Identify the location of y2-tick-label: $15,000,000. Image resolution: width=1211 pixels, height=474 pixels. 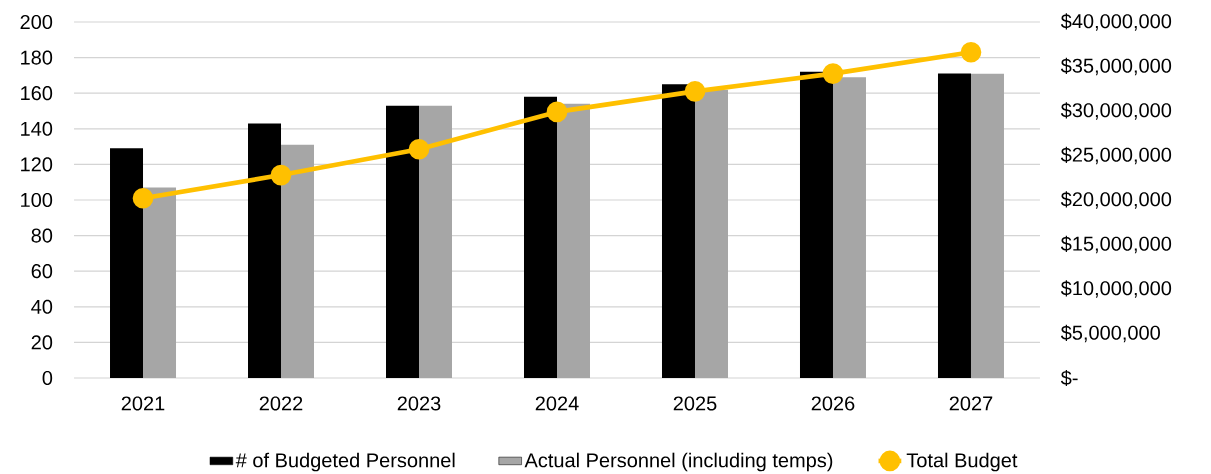
(1116, 244).